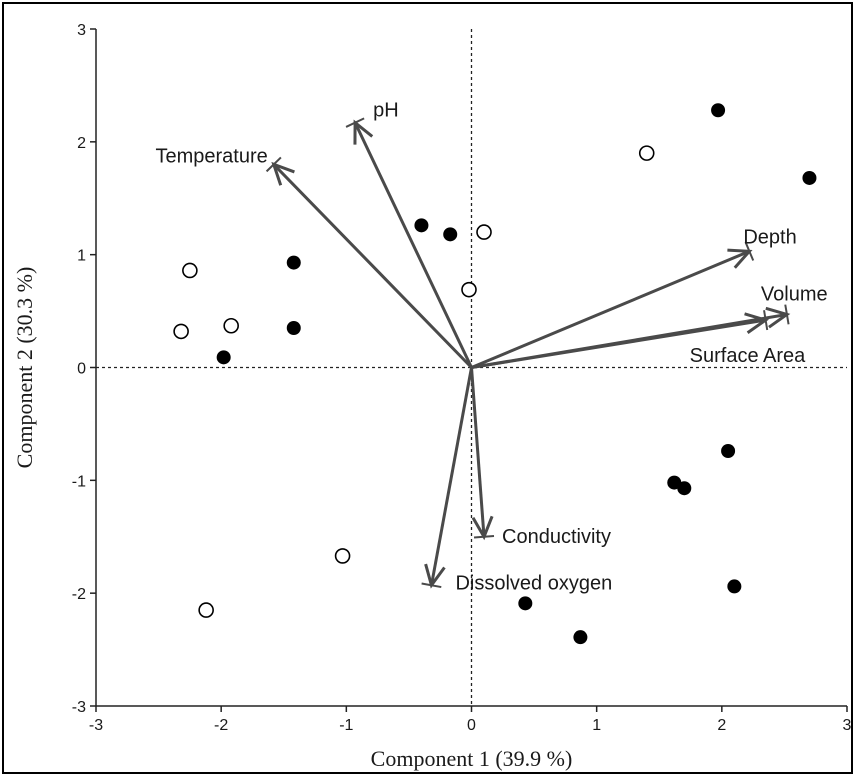  Describe the element at coordinates (211, 156) in the screenshot. I see `vector-label-temperature: Temperature` at that location.